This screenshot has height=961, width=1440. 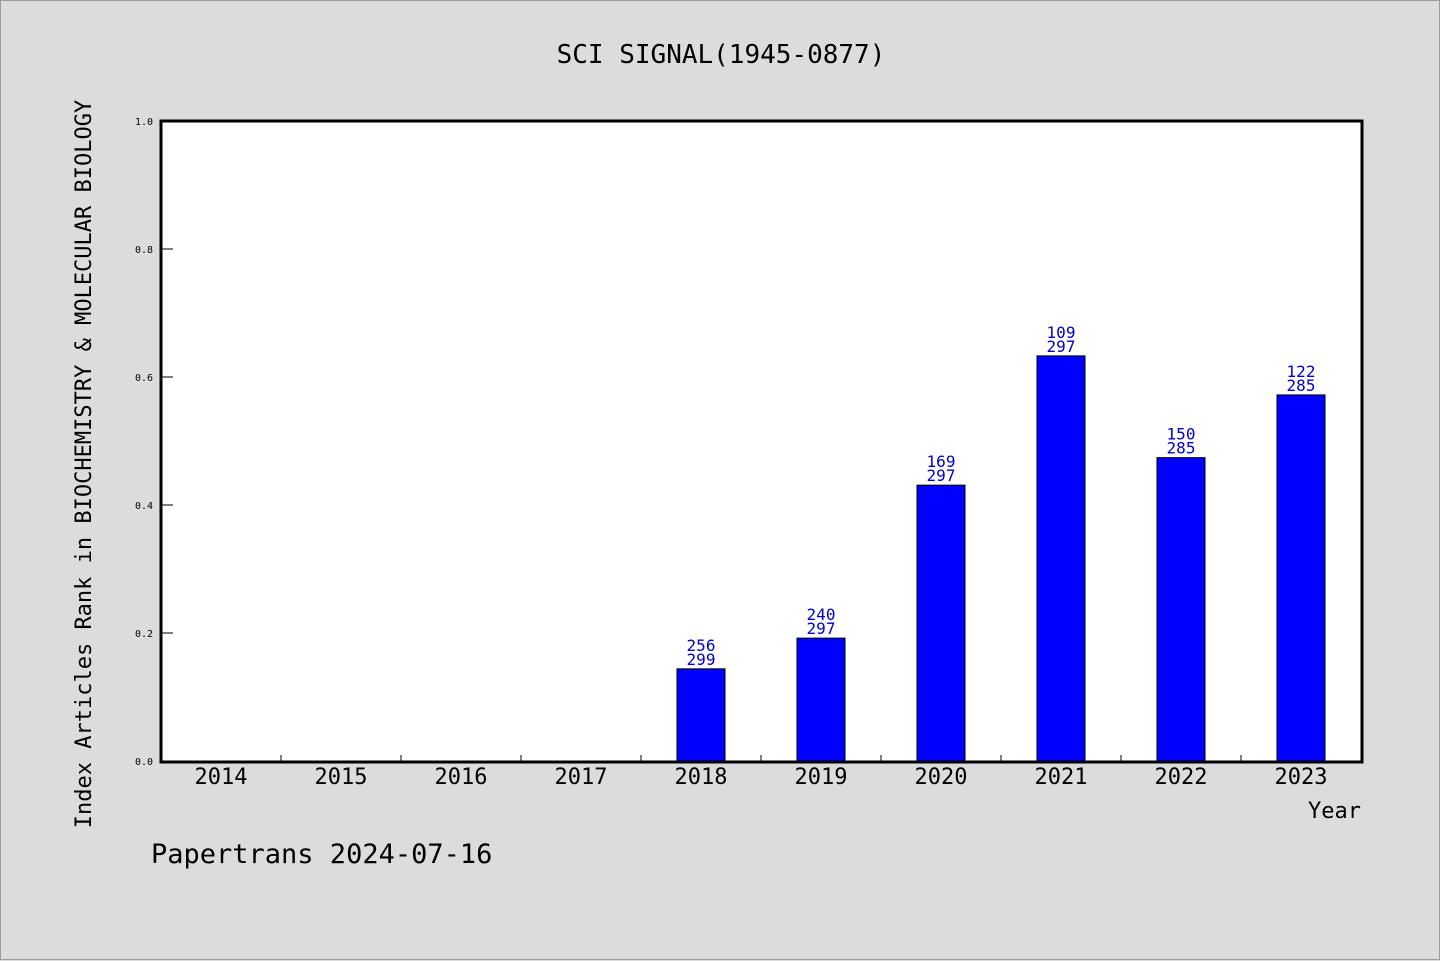 What do you see at coordinates (701, 715) in the screenshot?
I see `bar-2018` at bounding box center [701, 715].